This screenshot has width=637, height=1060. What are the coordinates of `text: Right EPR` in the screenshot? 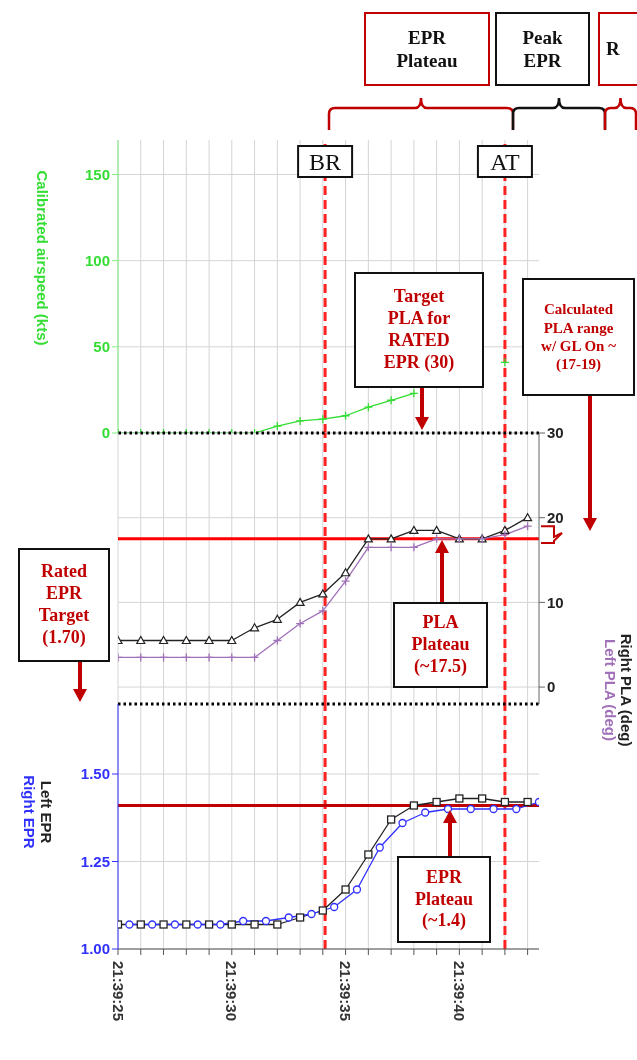 It's located at (29, 812).